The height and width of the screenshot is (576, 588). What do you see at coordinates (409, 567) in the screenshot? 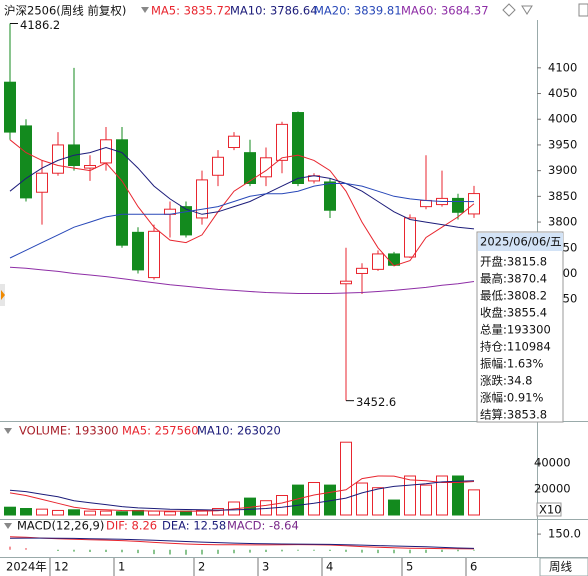
I see `x-tick-label: 5` at bounding box center [409, 567].